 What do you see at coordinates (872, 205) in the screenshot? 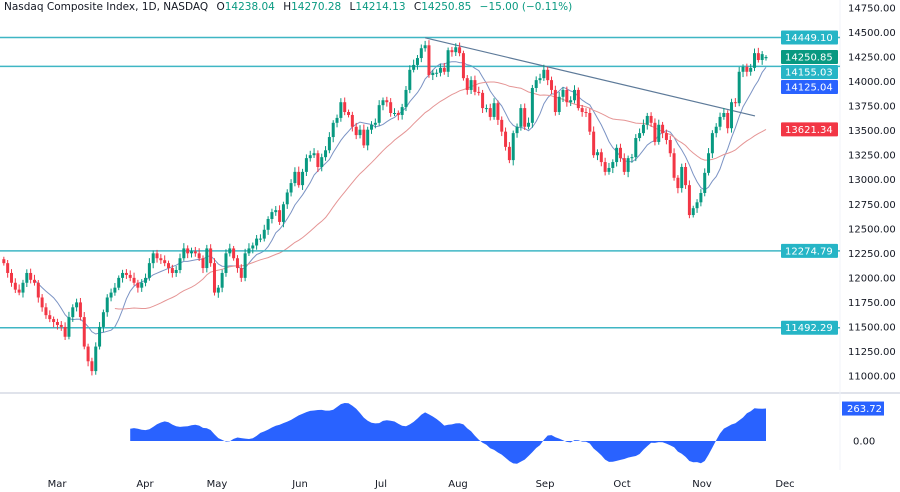
I see `y-tick-label: 12750.00` at bounding box center [872, 205].